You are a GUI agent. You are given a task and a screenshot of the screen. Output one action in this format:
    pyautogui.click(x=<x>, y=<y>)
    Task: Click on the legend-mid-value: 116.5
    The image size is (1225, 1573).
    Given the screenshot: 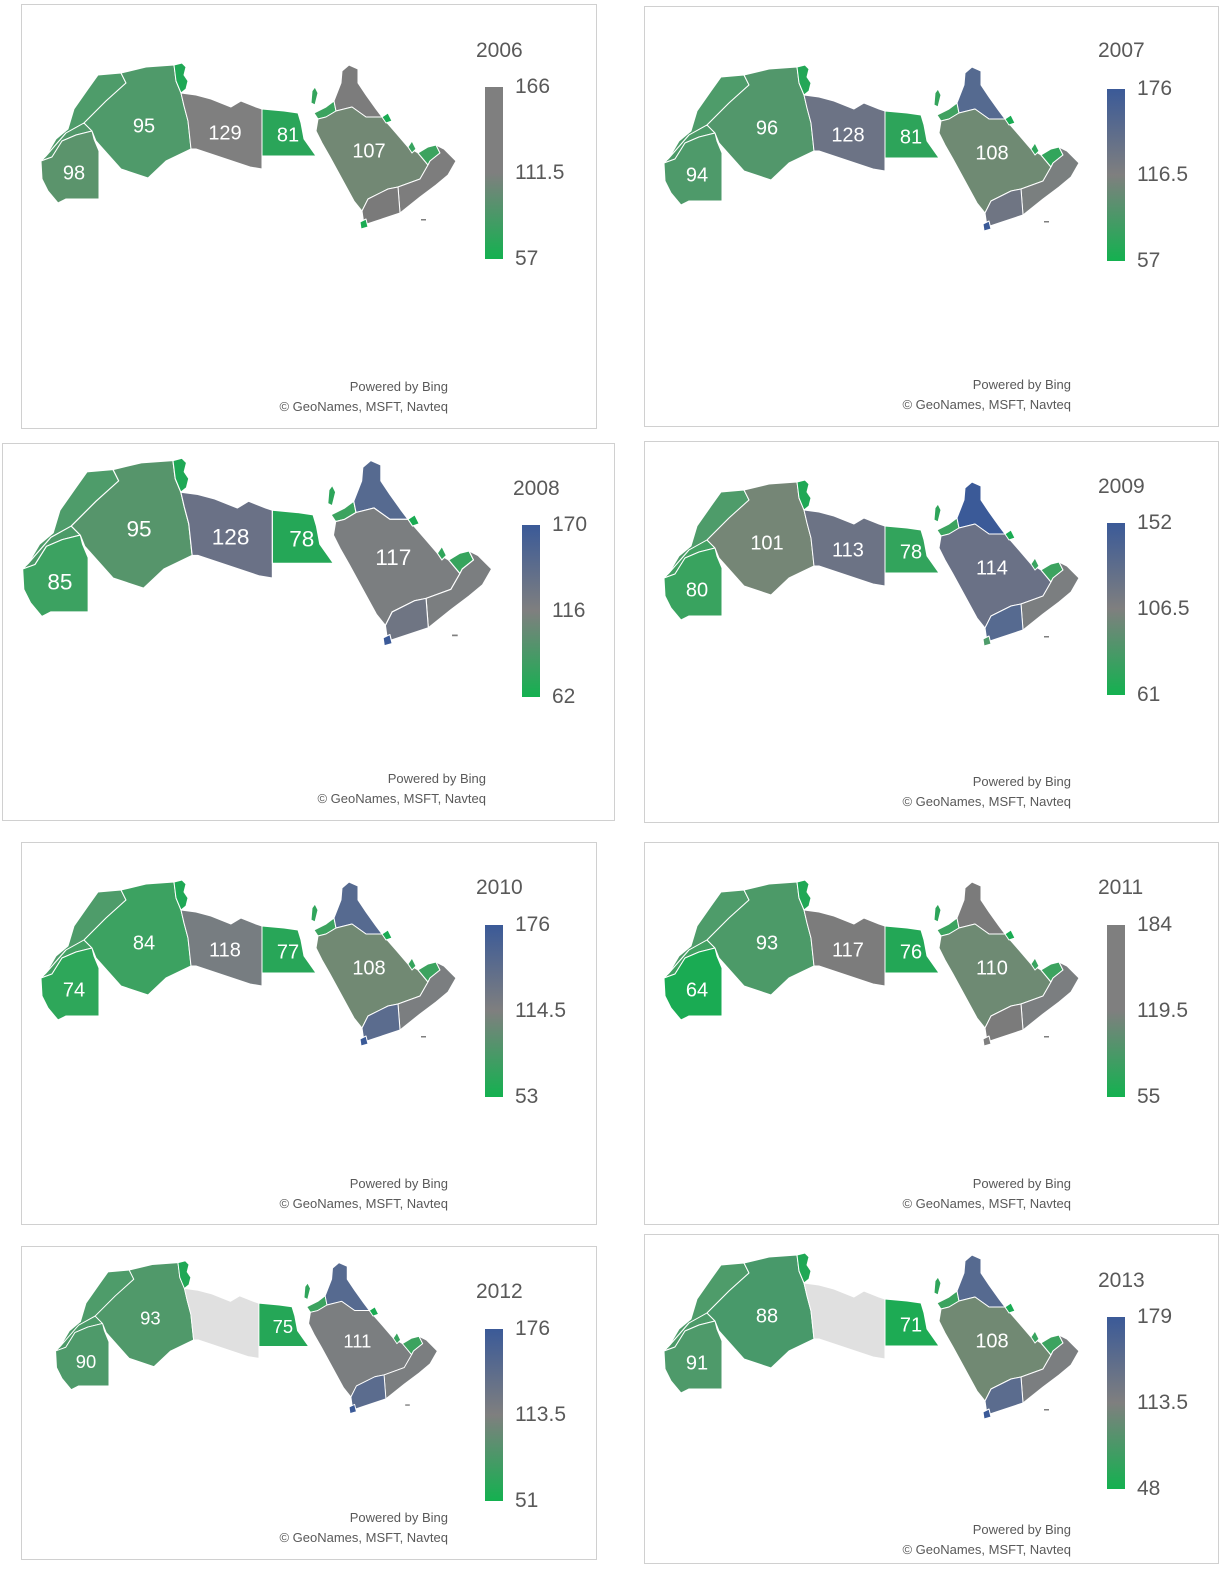 What is the action you would take?
    pyautogui.click(x=1162, y=174)
    